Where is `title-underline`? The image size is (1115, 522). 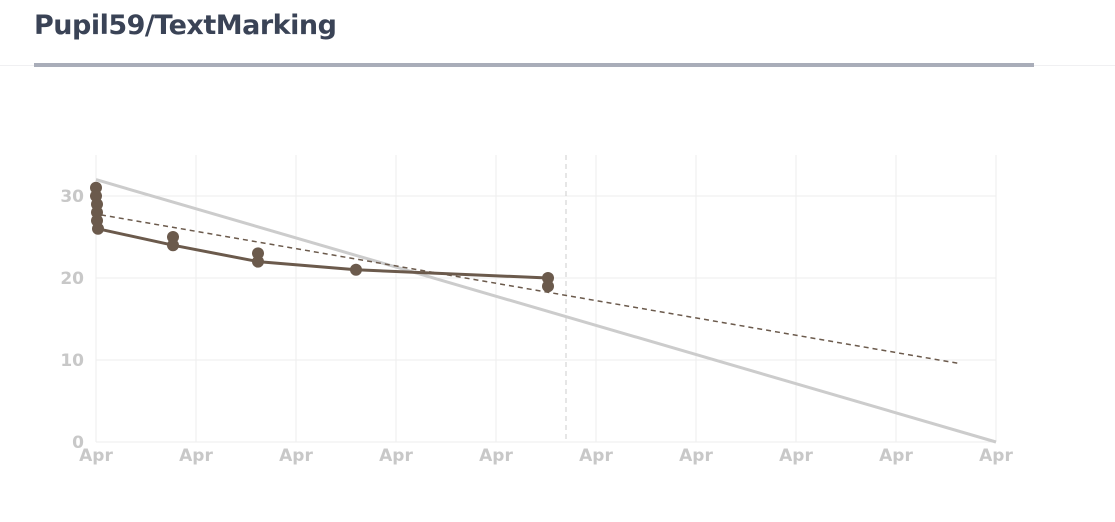 title-underline is located at coordinates (534, 65).